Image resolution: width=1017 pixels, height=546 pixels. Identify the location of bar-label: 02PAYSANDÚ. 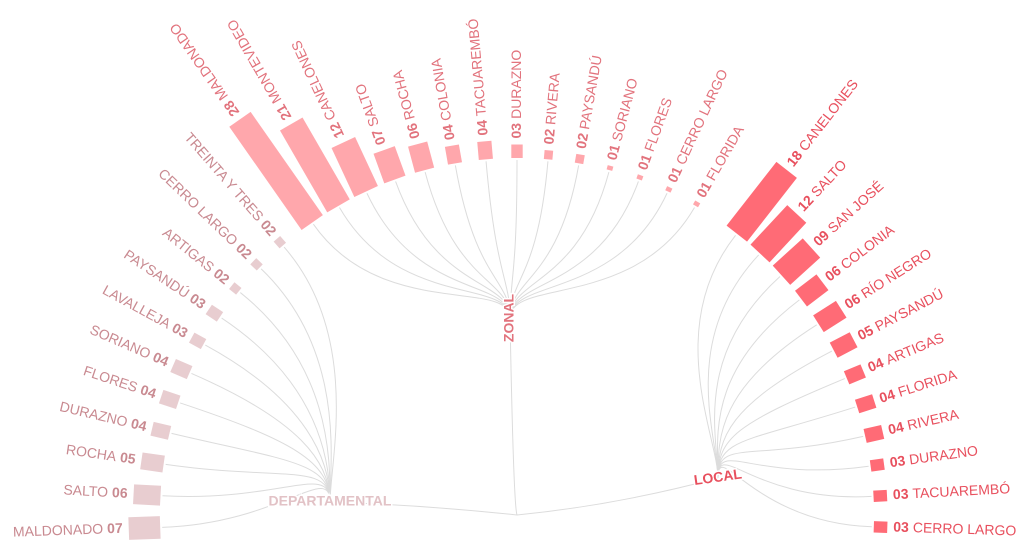
(588, 102).